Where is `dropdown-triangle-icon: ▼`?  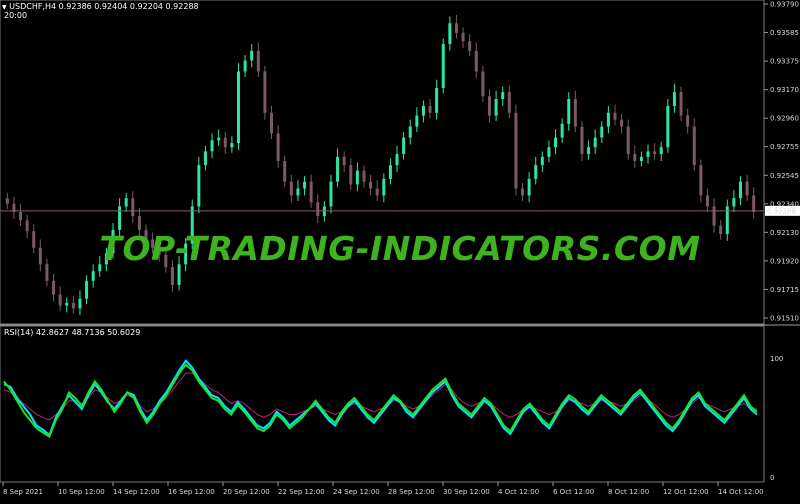
dropdown-triangle-icon: ▼ is located at coordinates (4, 7).